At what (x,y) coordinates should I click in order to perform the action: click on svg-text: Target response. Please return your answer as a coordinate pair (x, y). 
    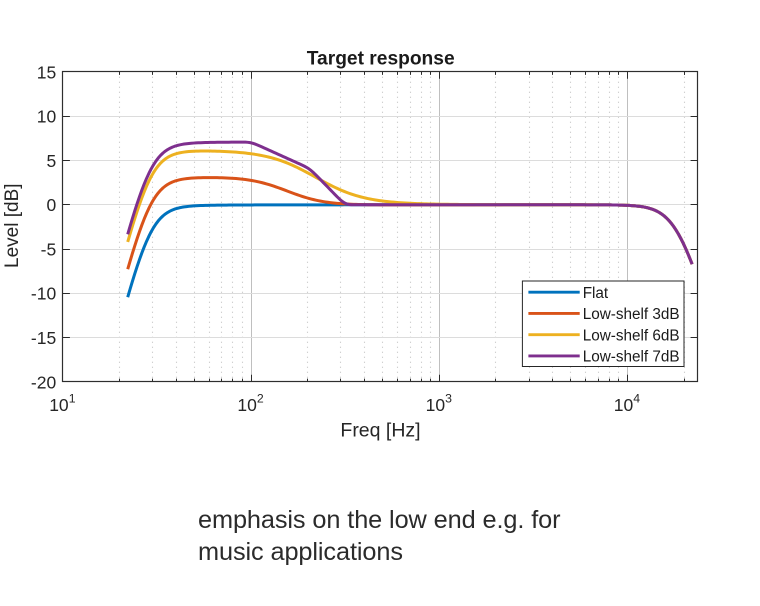
    Looking at the image, I should click on (381, 58).